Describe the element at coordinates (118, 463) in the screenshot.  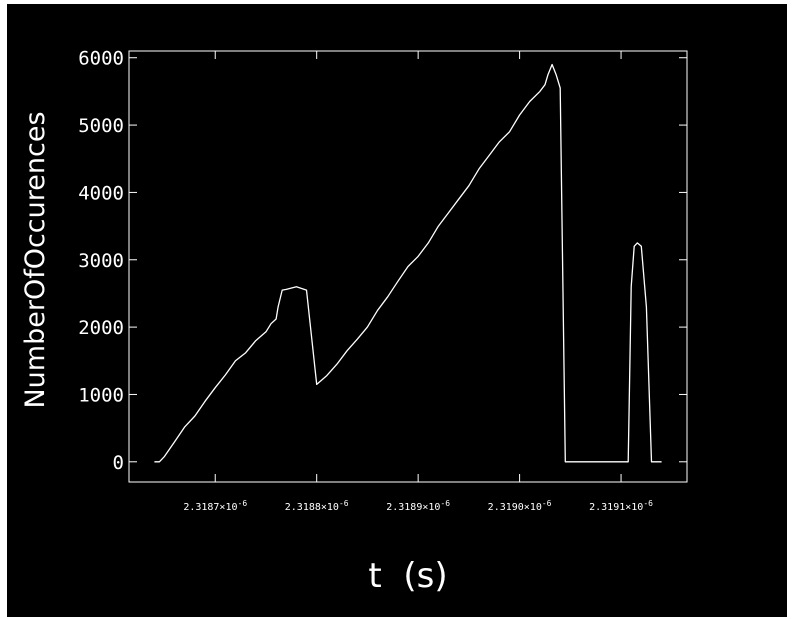
I see `y-tick-label: 0` at that location.